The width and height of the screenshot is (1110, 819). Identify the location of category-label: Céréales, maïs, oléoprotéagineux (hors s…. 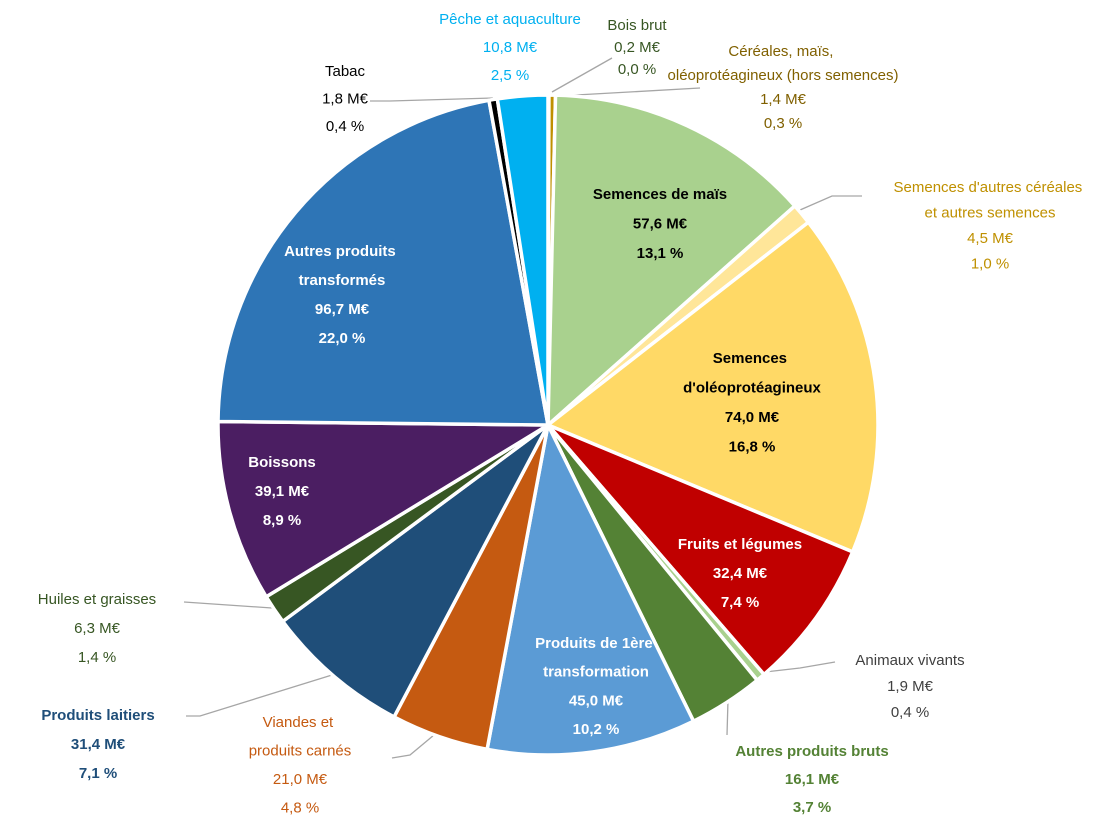
(783, 63).